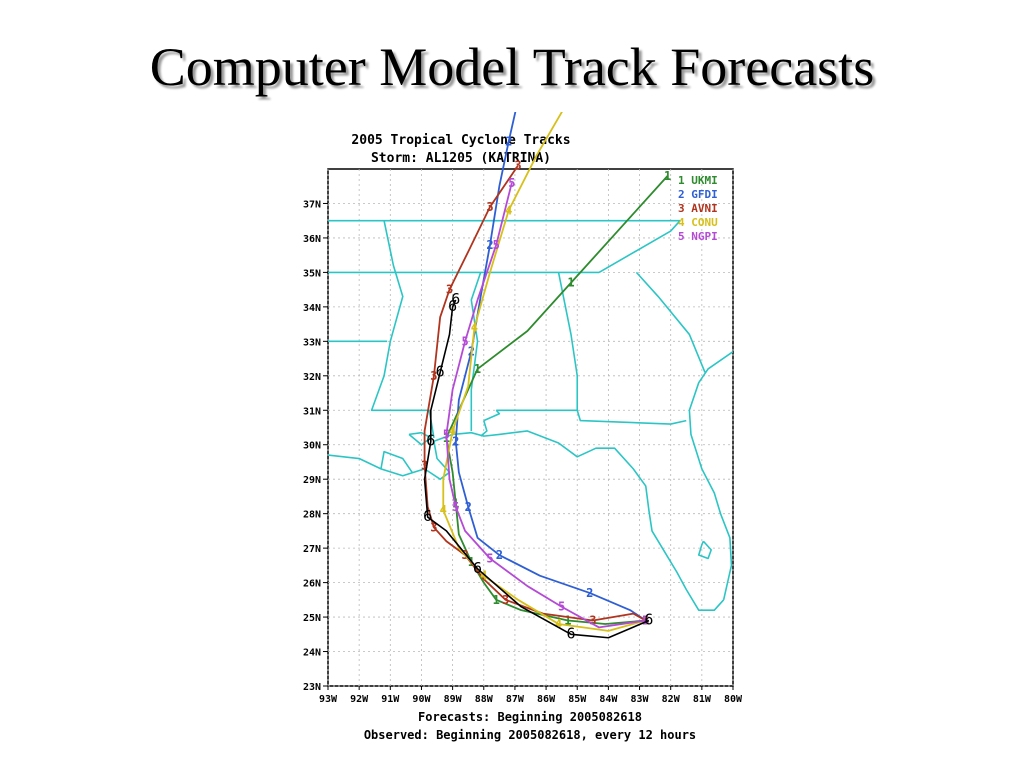 Image resolution: width=1024 pixels, height=768 pixels. Describe the element at coordinates (702, 699) in the screenshot. I see `x-tick-label: 81W` at that location.